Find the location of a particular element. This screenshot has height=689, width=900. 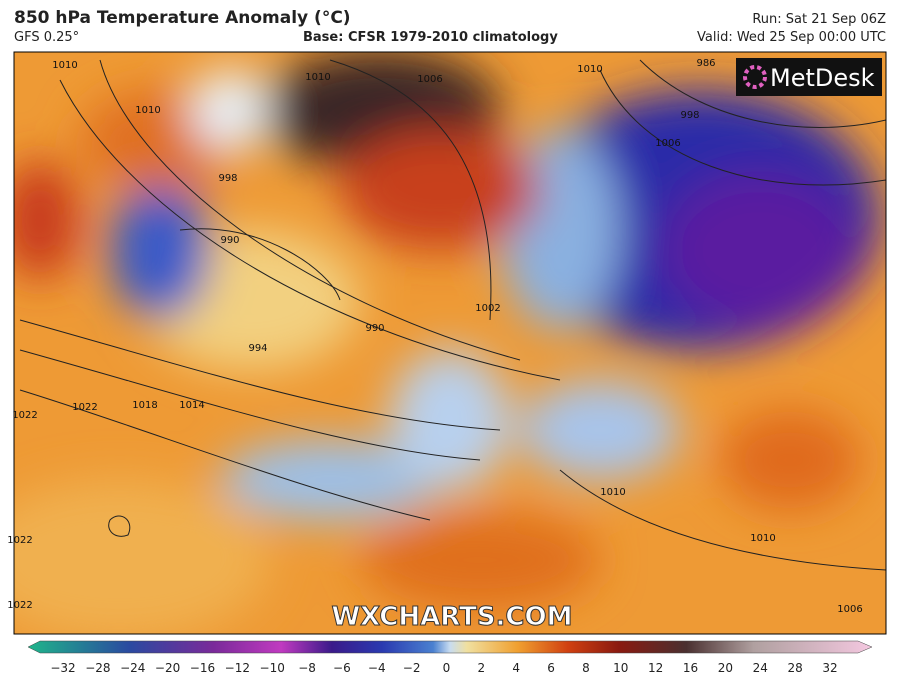

logo-box is located at coordinates (809, 77).